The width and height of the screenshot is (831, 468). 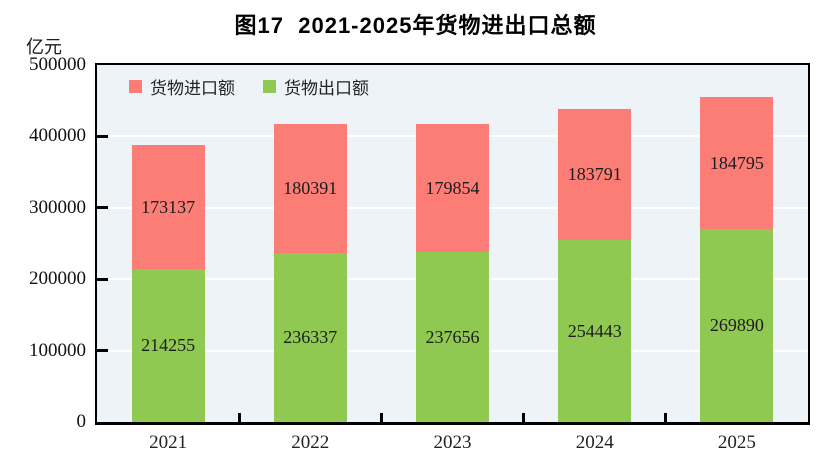 I want to click on legend-item: 货物进口额, so click(x=182, y=86).